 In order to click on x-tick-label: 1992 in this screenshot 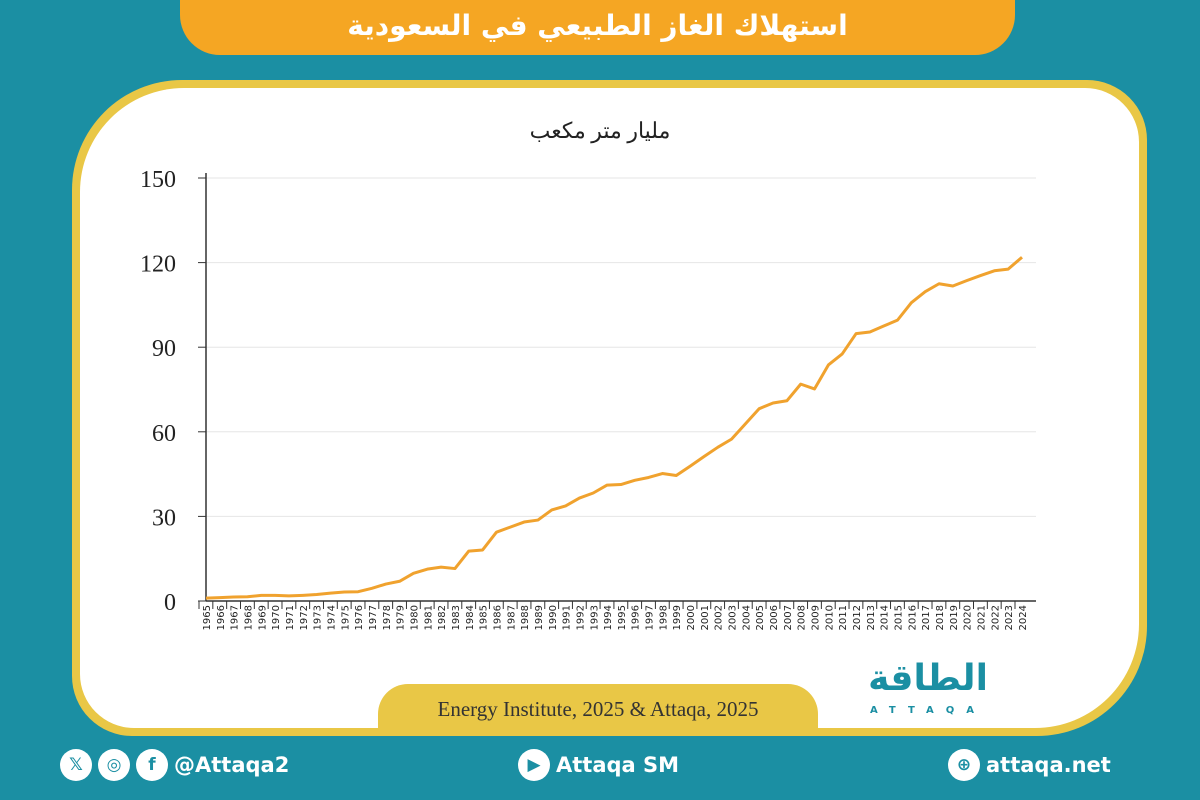, I will do `click(580, 617)`.